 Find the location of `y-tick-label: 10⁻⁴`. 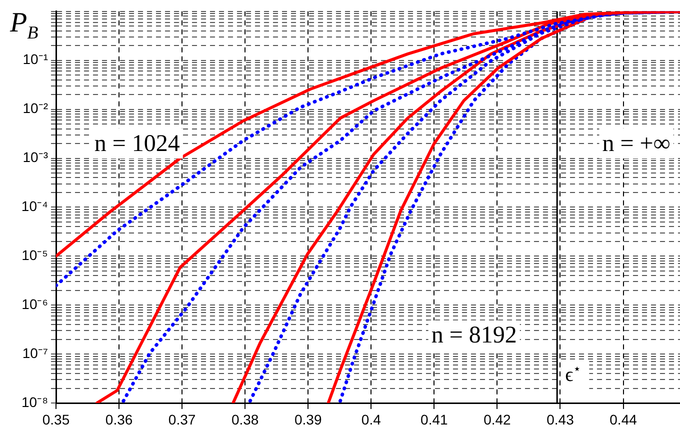

y-tick-label: 10⁻⁴ is located at coordinates (34, 206).